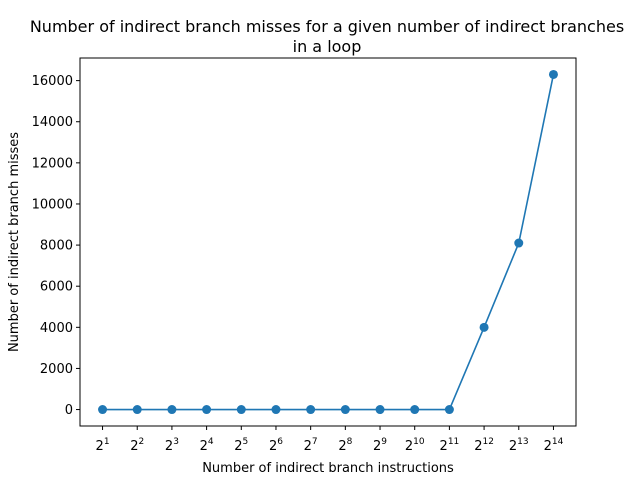 Image resolution: width=640 pixels, height=480 pixels. What do you see at coordinates (52, 81) in the screenshot?
I see `y-tick-label: 16000` at bounding box center [52, 81].